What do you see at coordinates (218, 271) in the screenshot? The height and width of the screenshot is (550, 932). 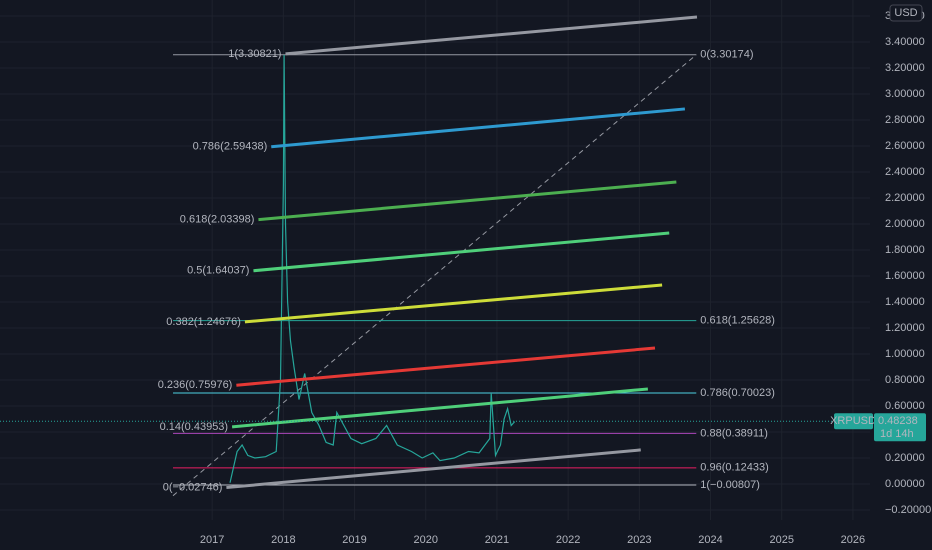 I see `channel-label: 0.5(1.64037)` at bounding box center [218, 271].